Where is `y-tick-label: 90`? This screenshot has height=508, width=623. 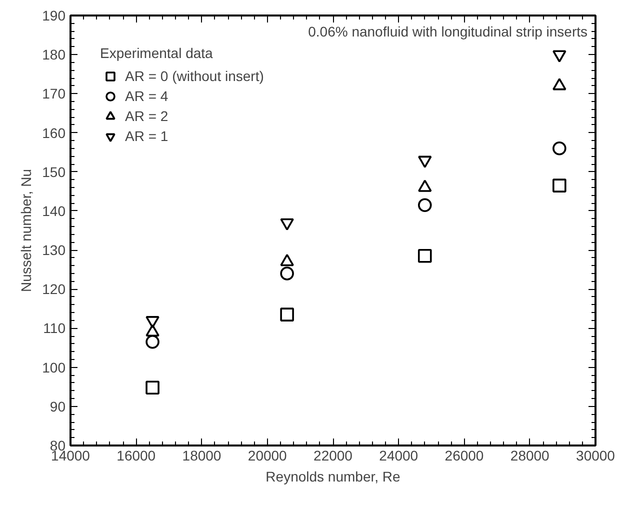
y-tick-label: 90 is located at coordinates (58, 406).